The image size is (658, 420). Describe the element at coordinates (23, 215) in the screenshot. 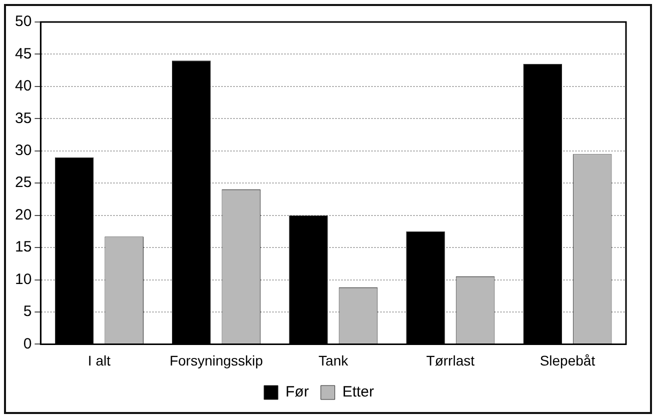

I see `y-tick-label: 20` at that location.